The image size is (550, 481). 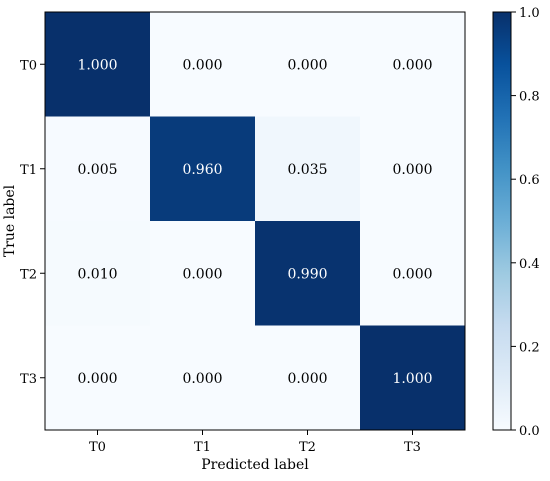 I want to click on cell-value-label: 0.010, so click(x=97, y=274).